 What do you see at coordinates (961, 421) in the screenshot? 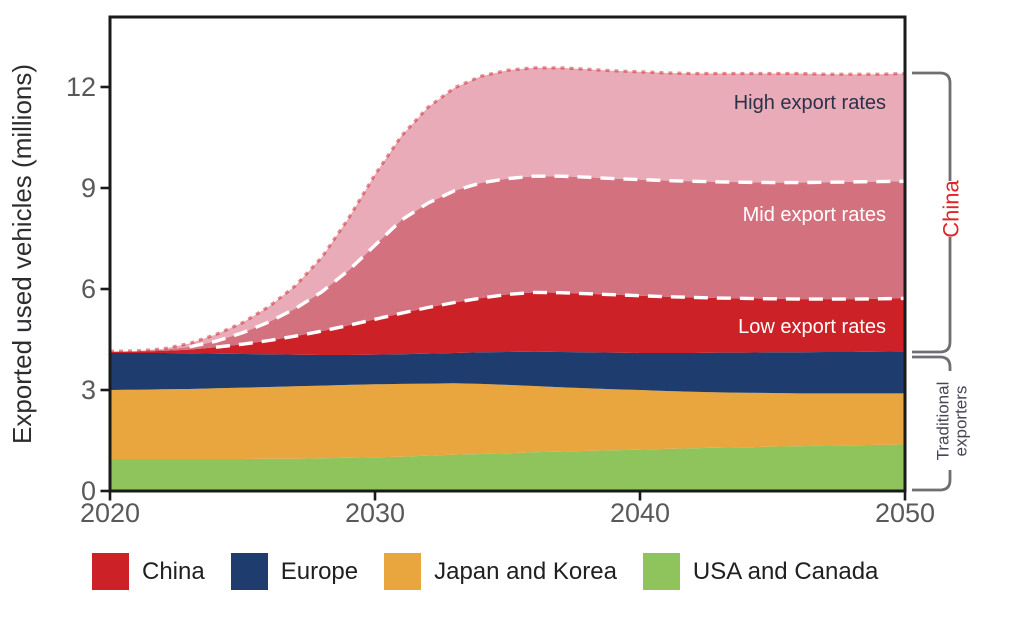
I see `traditional-bracket-label-line2: exporters` at bounding box center [961, 421].